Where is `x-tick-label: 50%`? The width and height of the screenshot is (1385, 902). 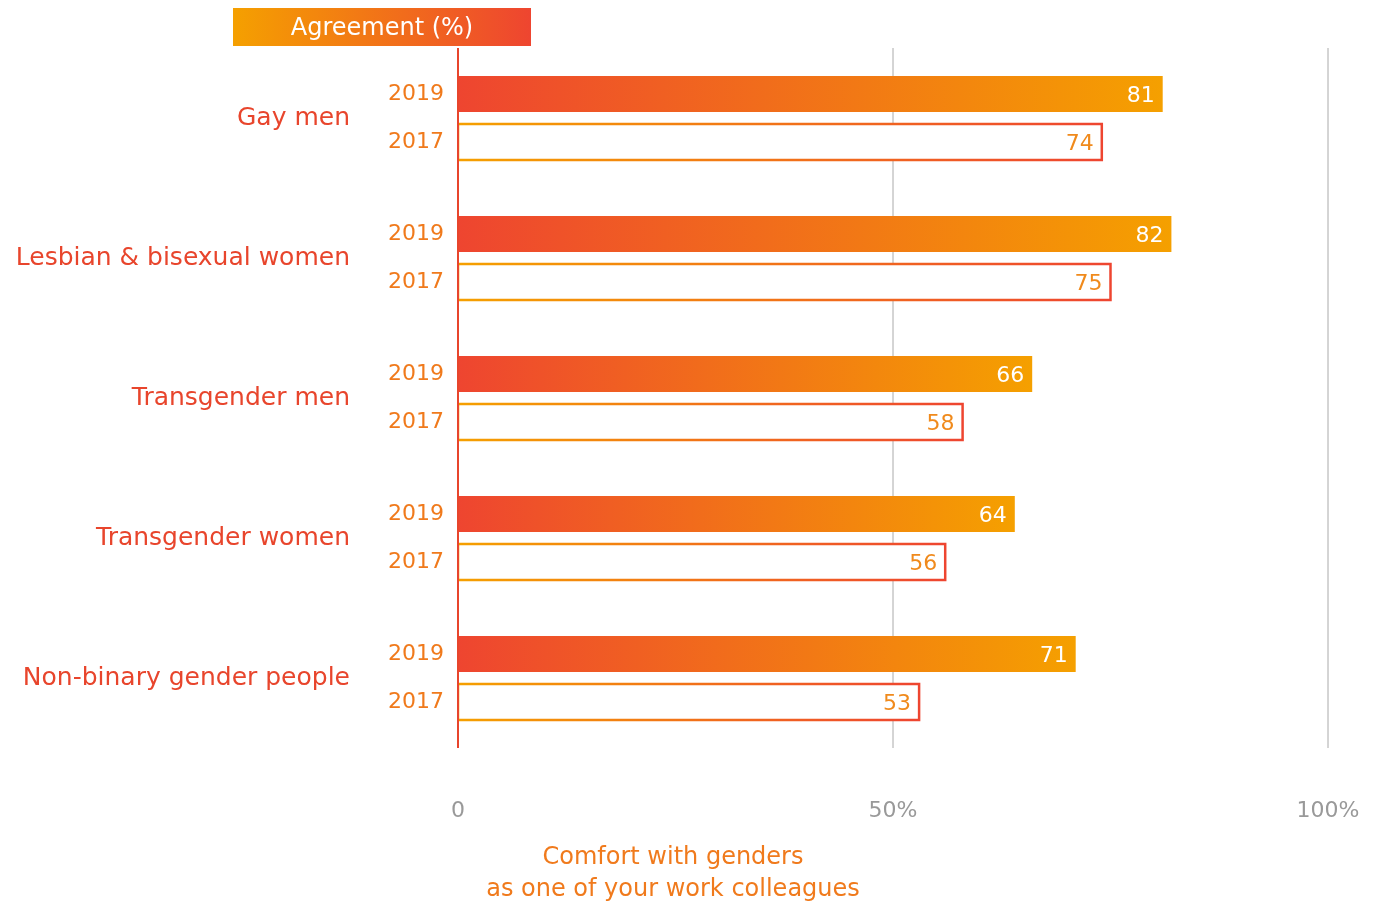 x-tick-label: 50% is located at coordinates (893, 809).